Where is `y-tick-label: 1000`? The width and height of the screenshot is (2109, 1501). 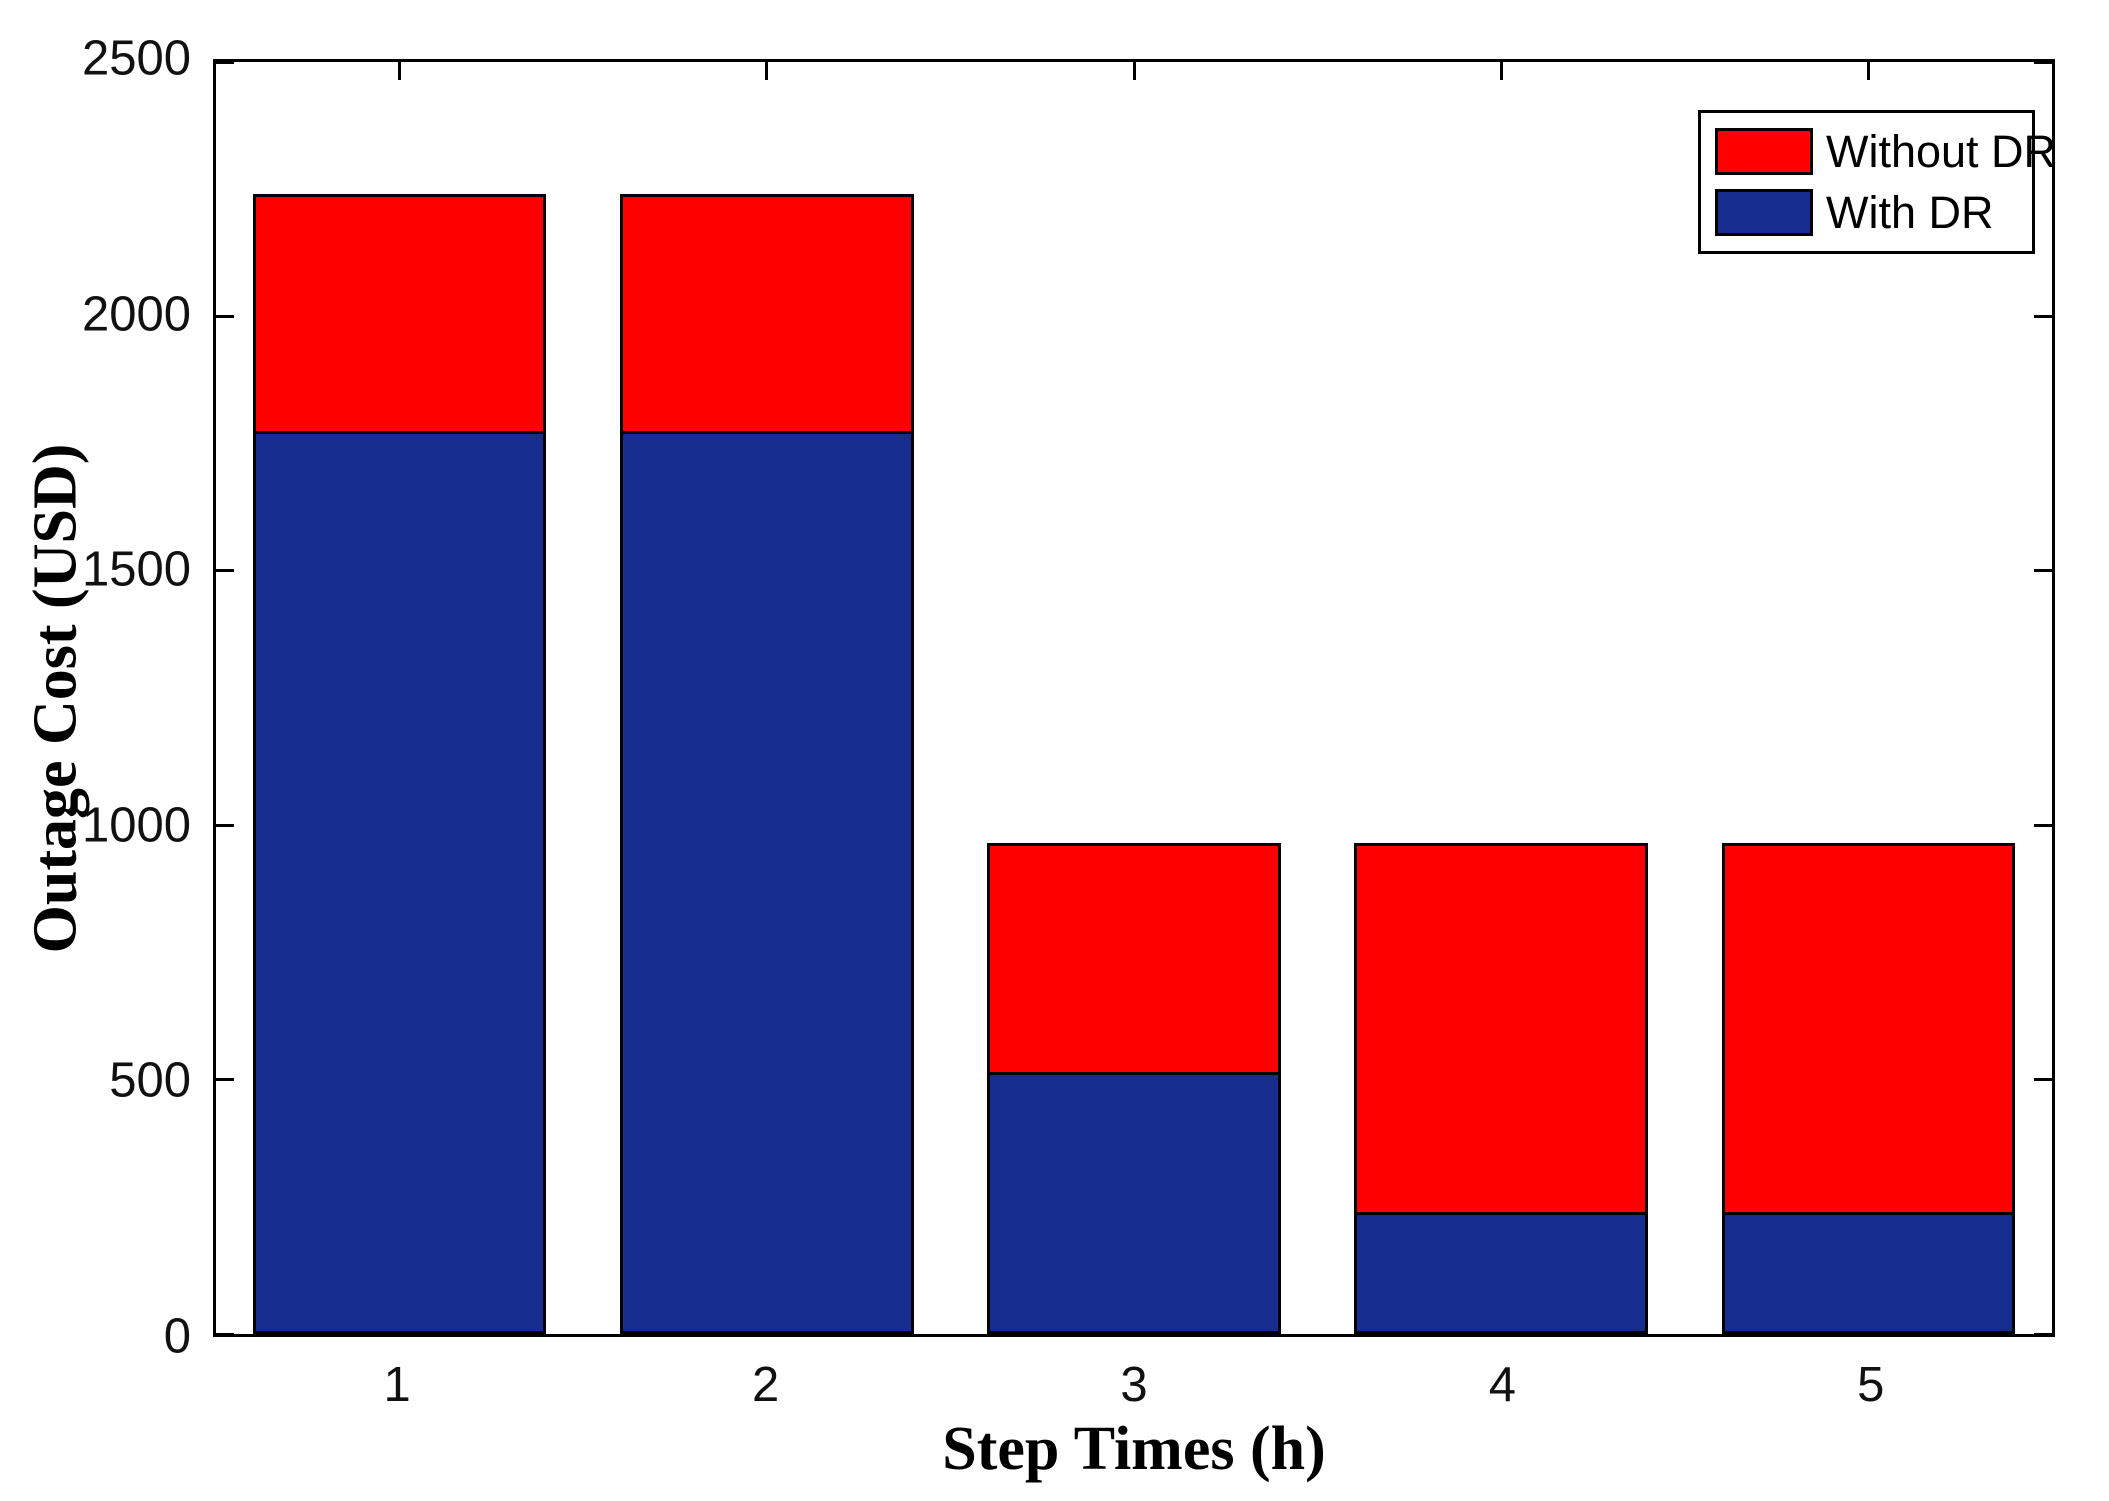 y-tick-label: 1000 is located at coordinates (136, 825).